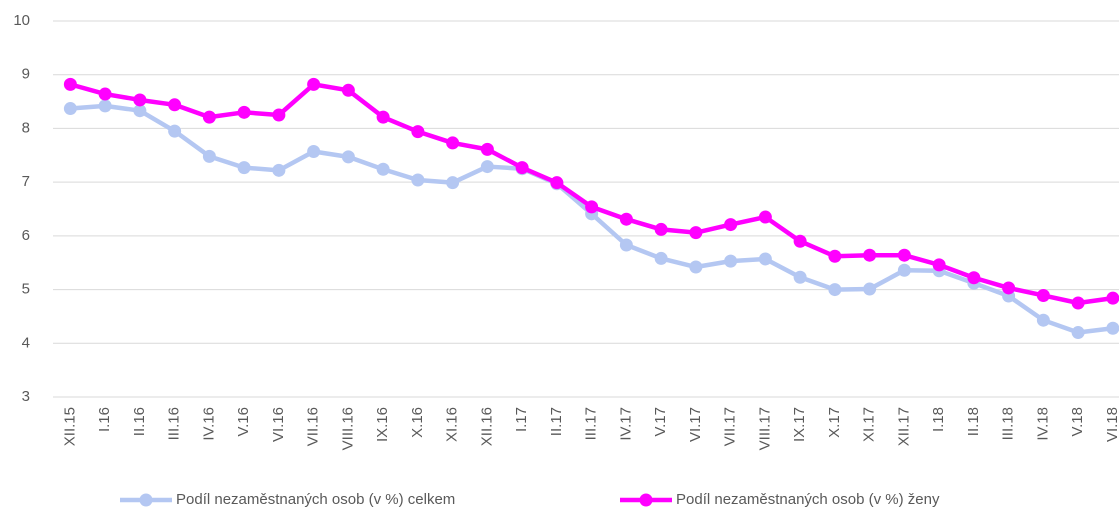 The width and height of the screenshot is (1119, 518). What do you see at coordinates (869, 424) in the screenshot?
I see `x-tick-label: XI.17` at bounding box center [869, 424].